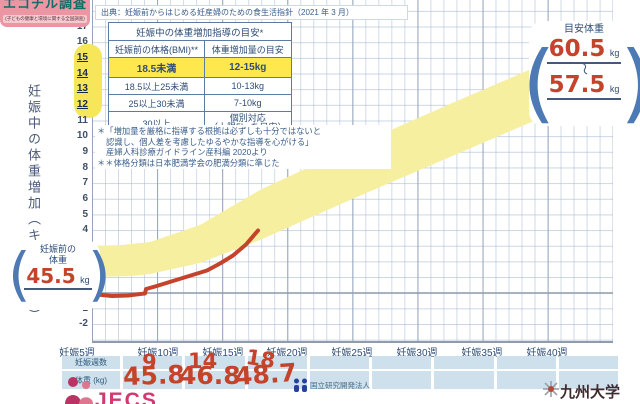 This screenshot has width=640, height=404. What do you see at coordinates (547, 353) in the screenshot?
I see `x-tick-week40: 妊娠40週` at bounding box center [547, 353].